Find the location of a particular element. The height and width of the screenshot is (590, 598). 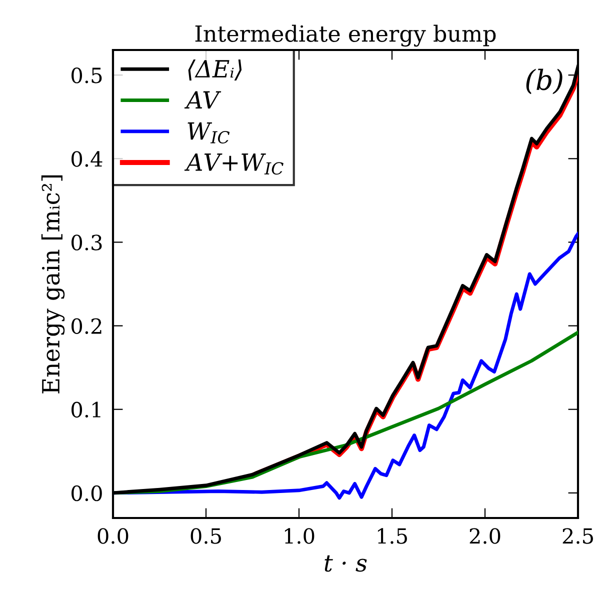

legend-label: W$_{IC}$ is located at coordinates (209, 133).